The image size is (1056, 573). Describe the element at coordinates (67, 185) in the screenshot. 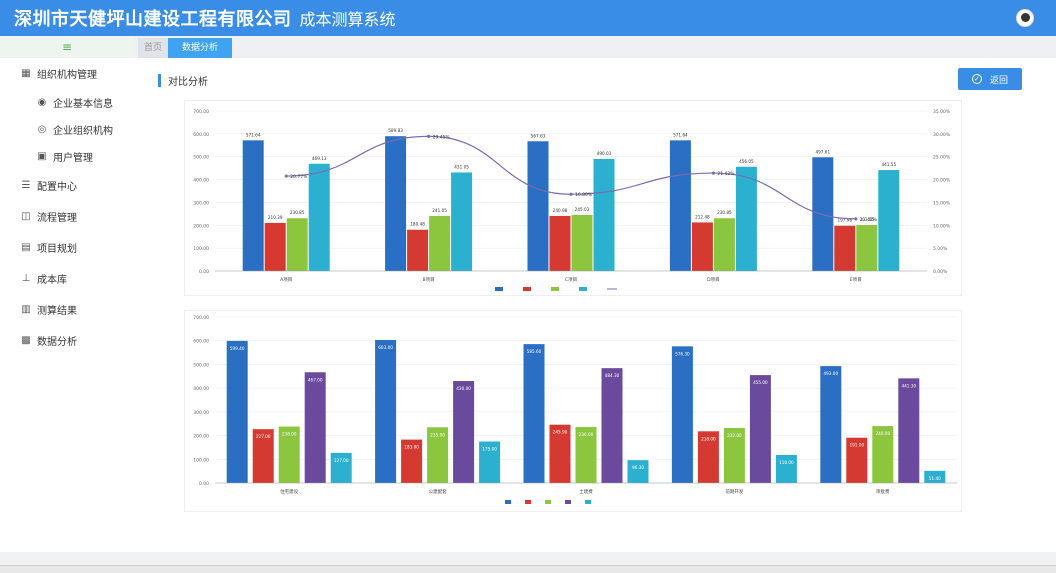

I see `sidebar-item-config: ☰ 配置中心` at that location.